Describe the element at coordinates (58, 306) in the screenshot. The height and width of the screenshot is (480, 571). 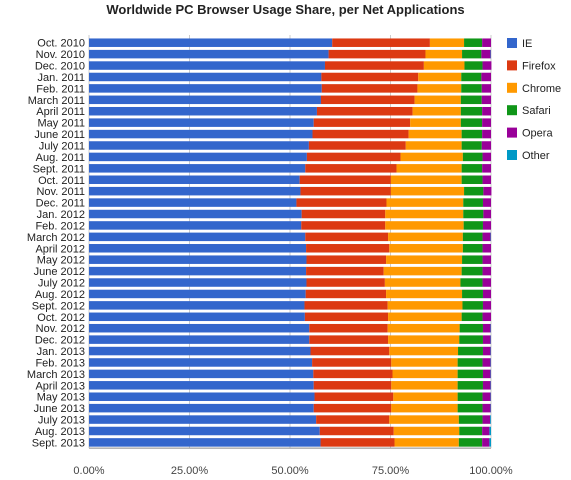
I see `category-label: Sept. 2012` at that location.